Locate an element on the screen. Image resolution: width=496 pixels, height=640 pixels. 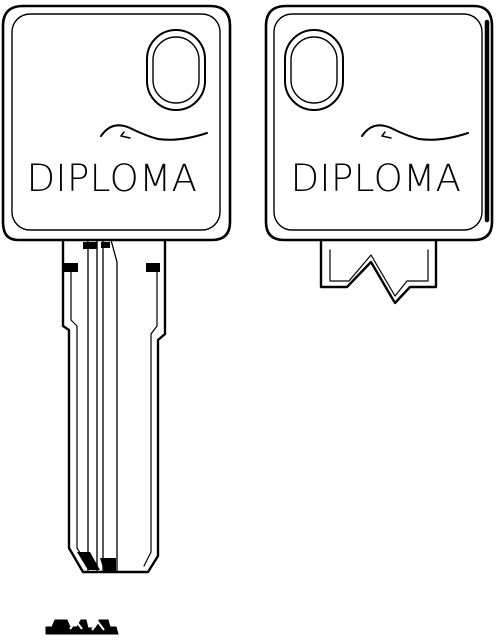
key-blade is located at coordinates (114, 405).